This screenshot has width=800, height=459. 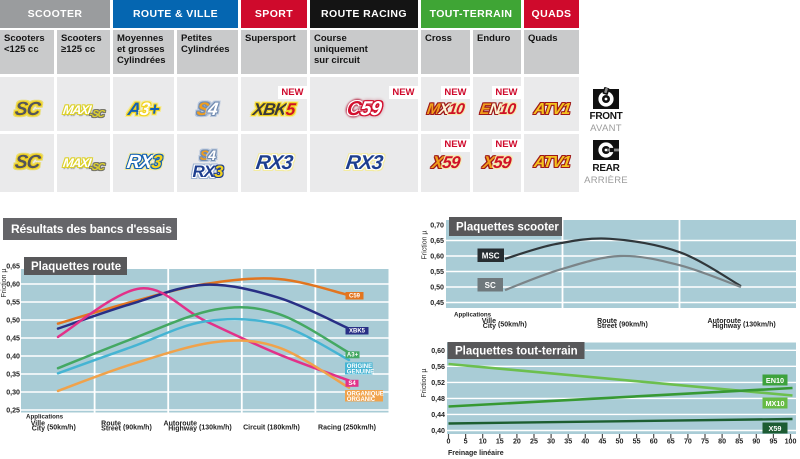 I want to click on svg-text: XBK5, so click(x=357, y=332).